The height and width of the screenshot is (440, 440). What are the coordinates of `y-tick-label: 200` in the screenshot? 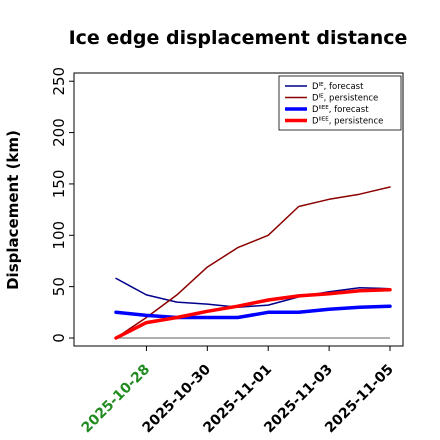 It's located at (59, 132).